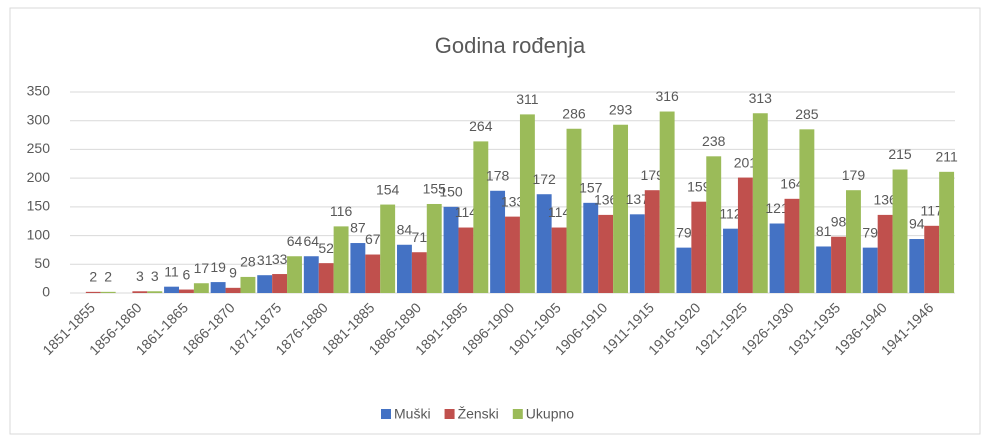 This screenshot has height=447, width=991. What do you see at coordinates (265, 260) in the screenshot?
I see `value-label: 31` at bounding box center [265, 260].